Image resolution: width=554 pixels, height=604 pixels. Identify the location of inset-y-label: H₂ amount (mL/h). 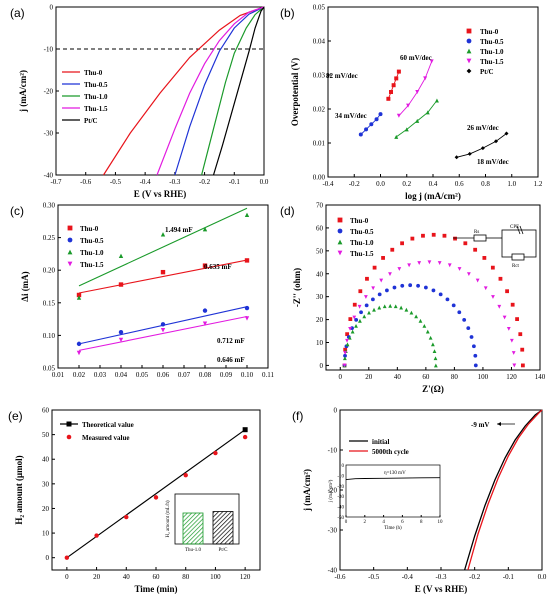
(168, 518).